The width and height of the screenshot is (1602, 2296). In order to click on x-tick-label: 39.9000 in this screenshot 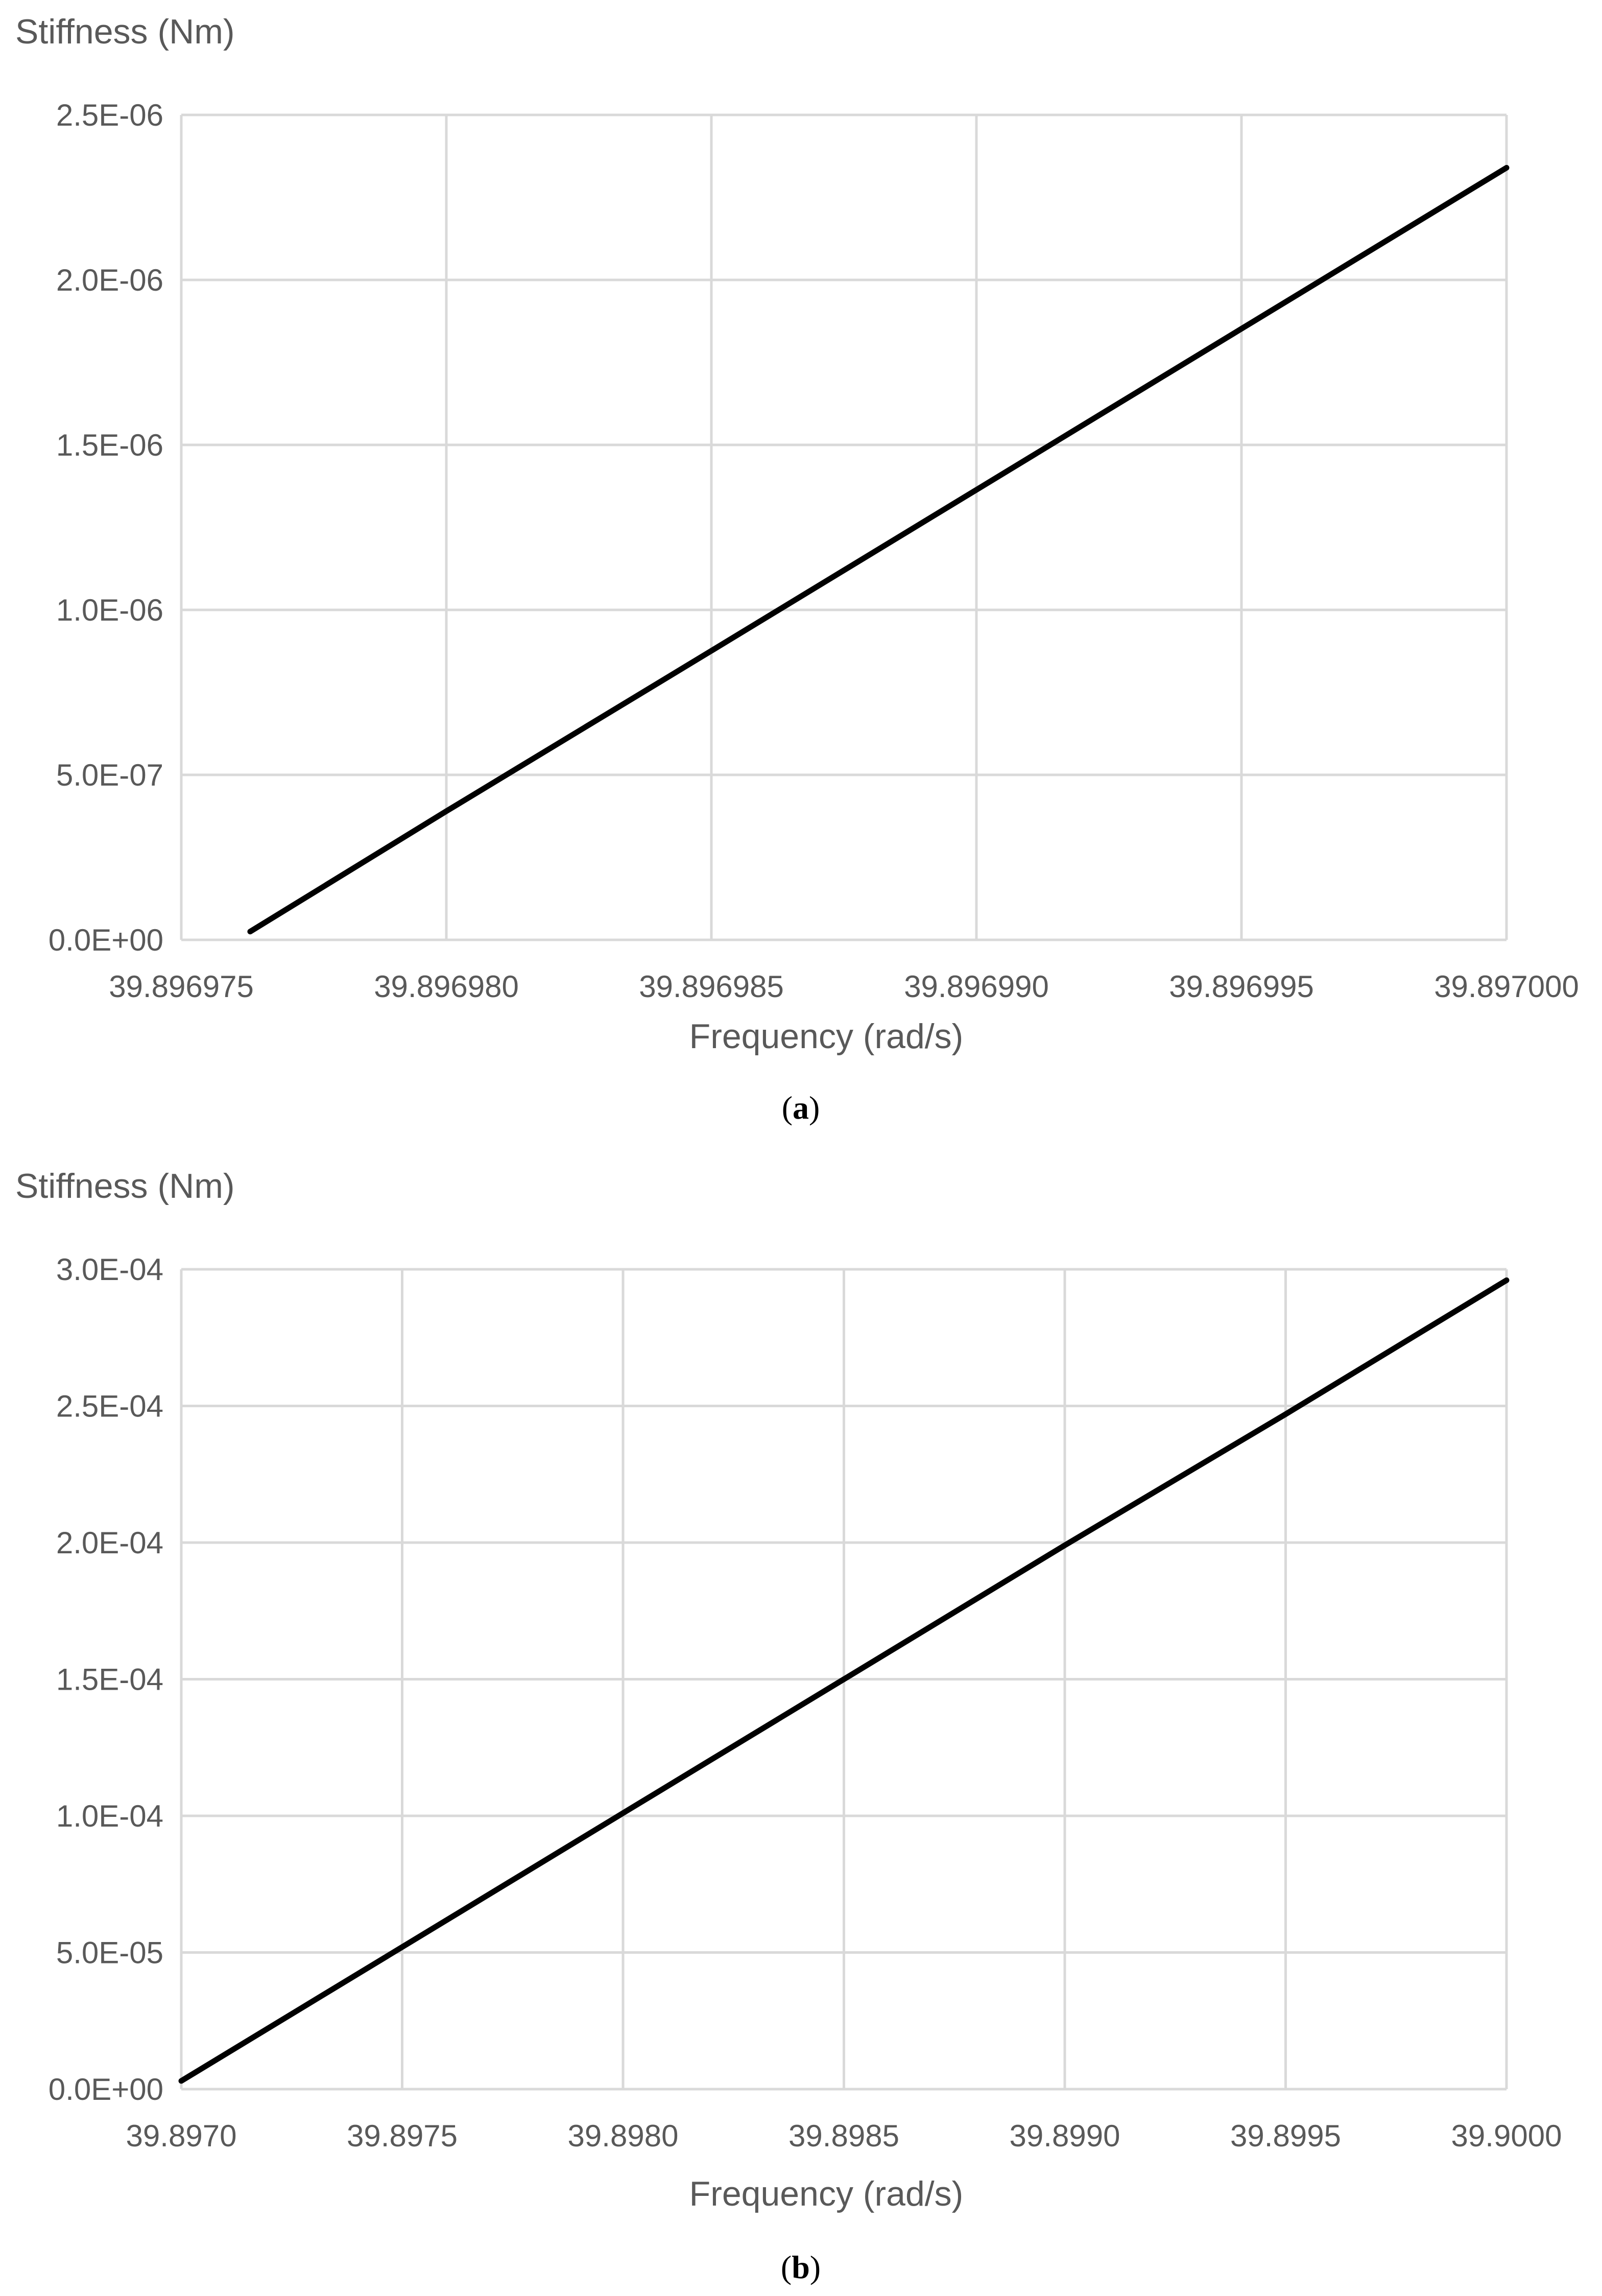, I will do `click(1506, 2136)`.